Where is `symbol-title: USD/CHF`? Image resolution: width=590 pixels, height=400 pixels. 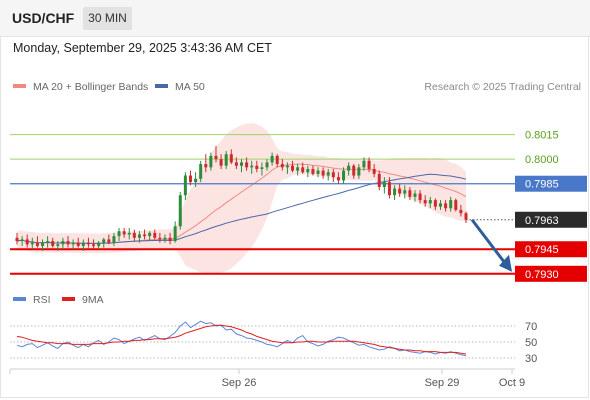 symbol-title: USD/CHF is located at coordinates (43, 18).